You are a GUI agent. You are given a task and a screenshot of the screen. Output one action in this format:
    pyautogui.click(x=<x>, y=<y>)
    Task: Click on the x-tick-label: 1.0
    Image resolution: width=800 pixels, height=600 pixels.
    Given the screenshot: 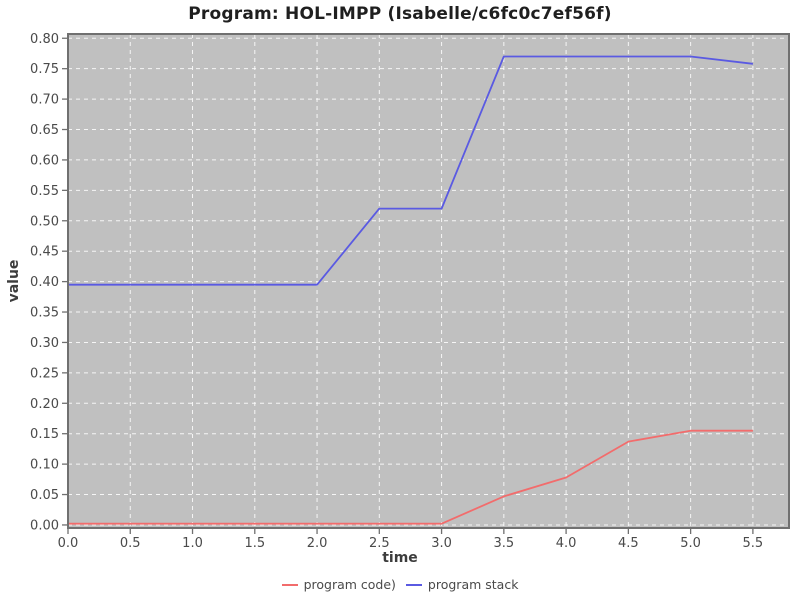 What is the action you would take?
    pyautogui.click(x=192, y=543)
    